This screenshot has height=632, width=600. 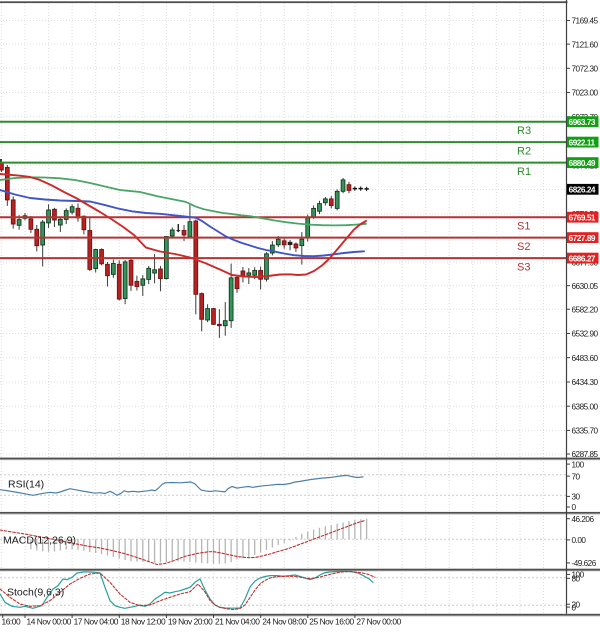 I want to click on svg-text: 20, so click(x=576, y=604).